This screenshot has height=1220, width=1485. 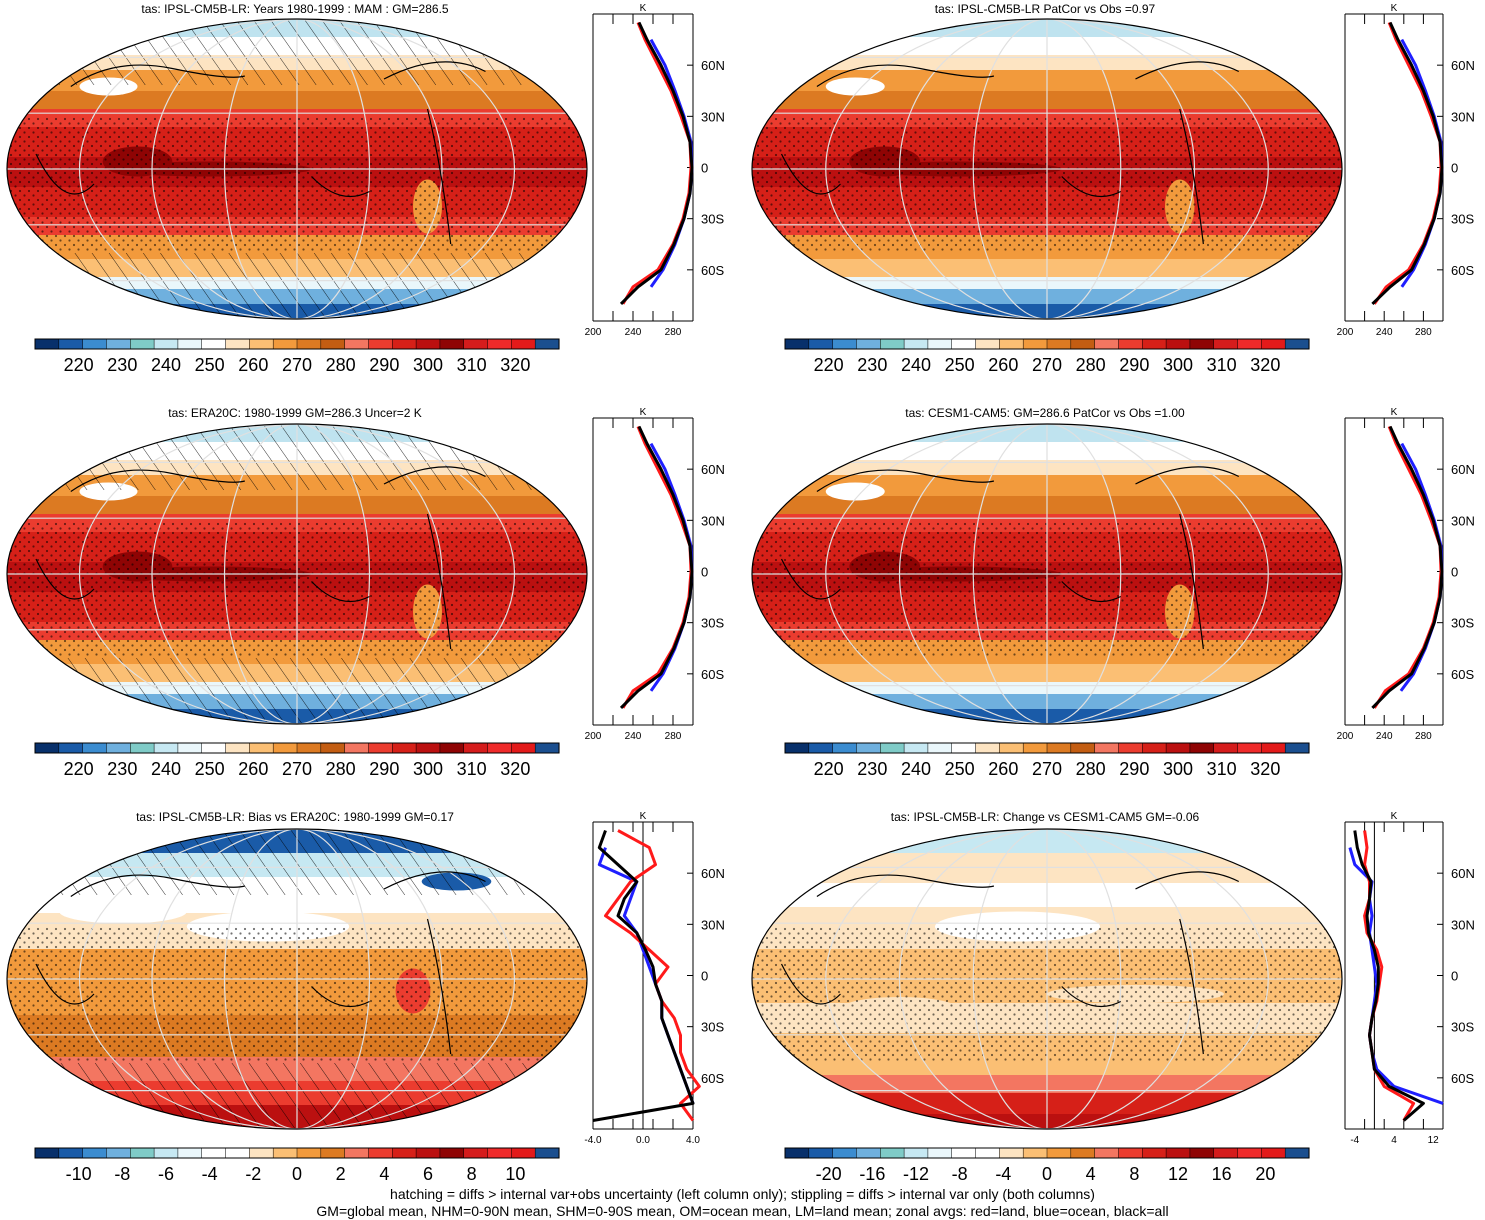 I want to click on colorbar-tick-label: 310, so click(x=472, y=365).